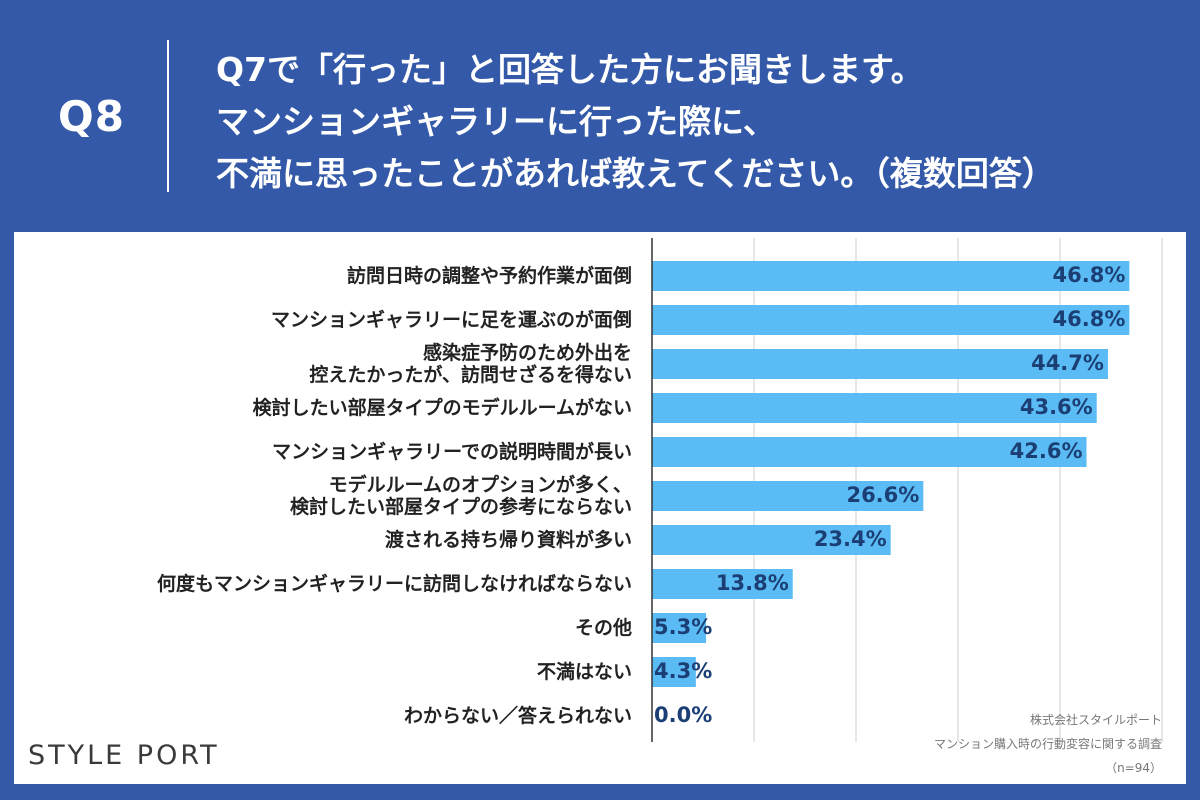 This screenshot has width=1200, height=800. Describe the element at coordinates (683, 627) in the screenshot. I see `value-label: 5.3%` at that location.